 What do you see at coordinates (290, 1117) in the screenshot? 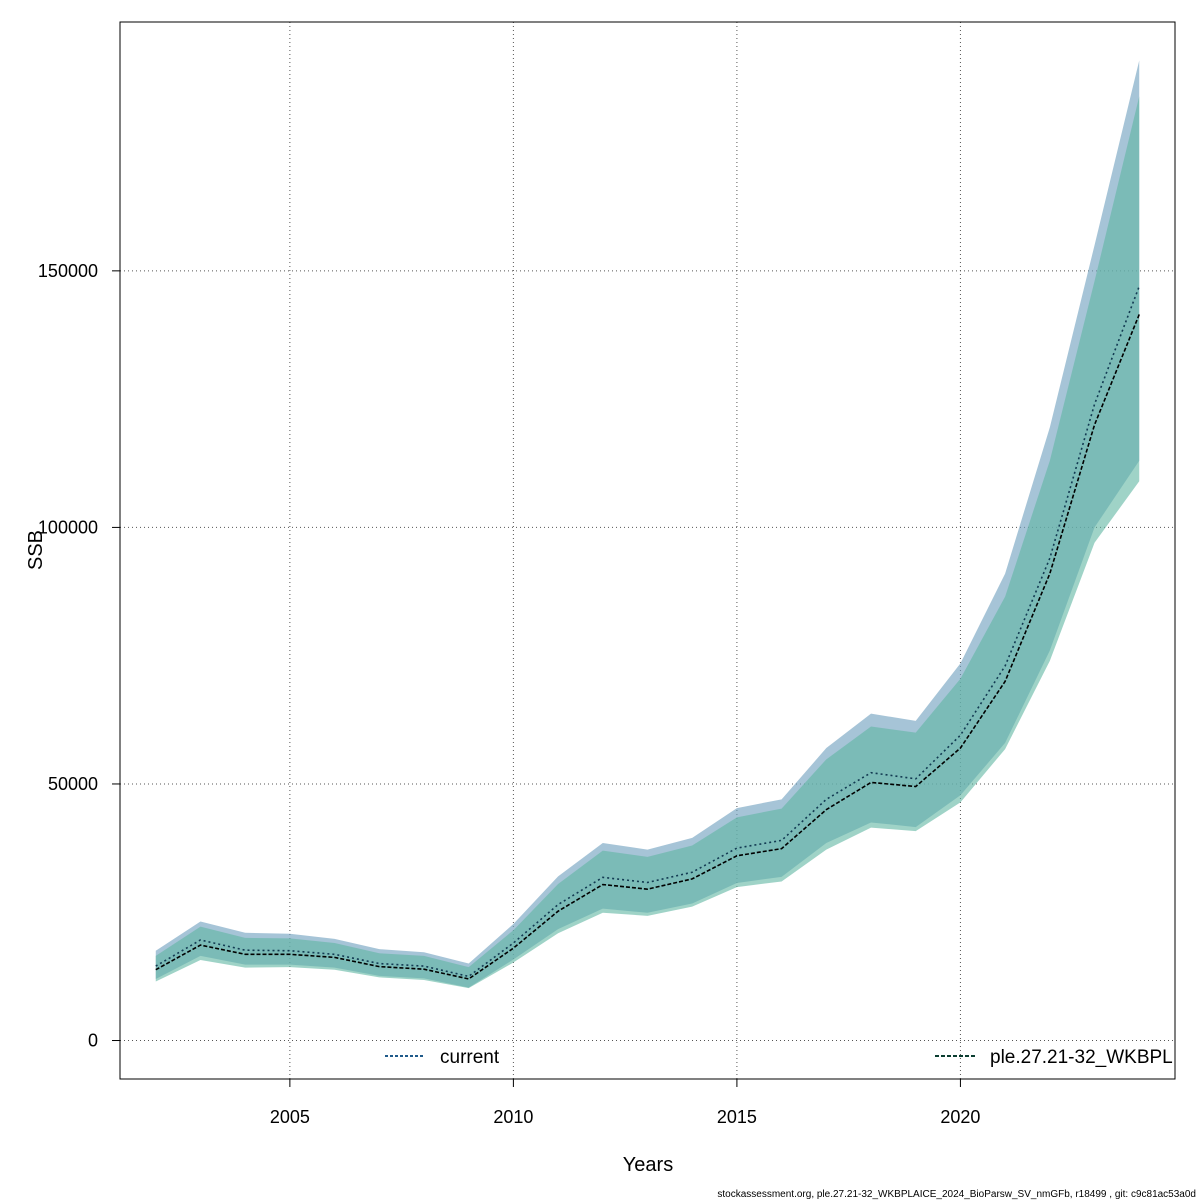
I see `x-tick-label: 2005` at bounding box center [290, 1117].